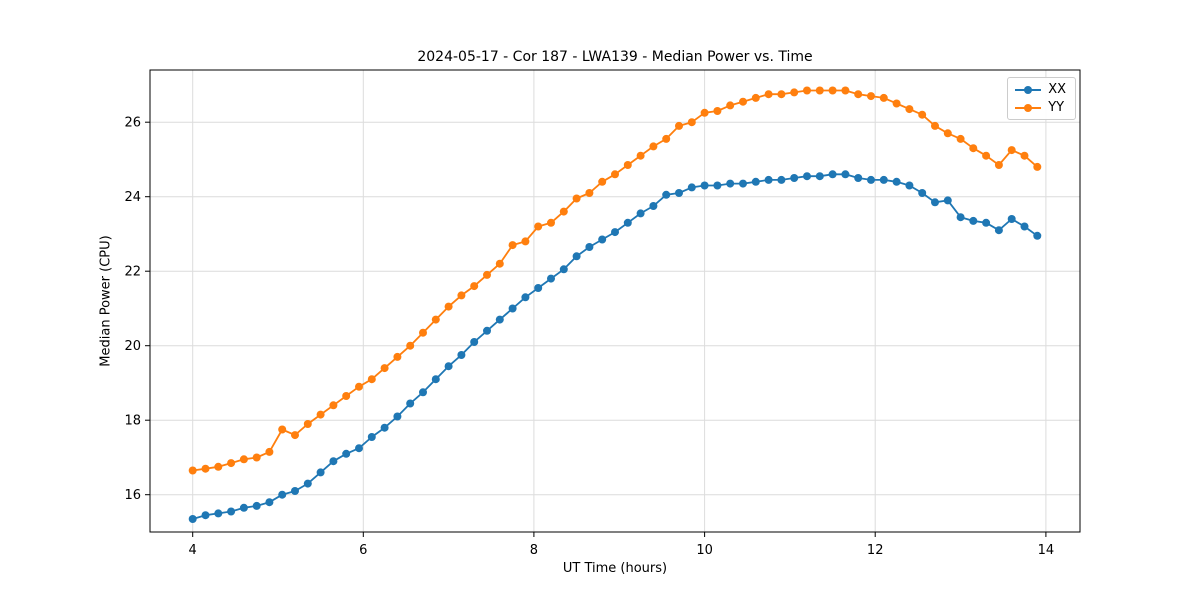 This screenshot has width=1200, height=600. What do you see at coordinates (1057, 89) in the screenshot?
I see `legend-label-xx: XX` at bounding box center [1057, 89].